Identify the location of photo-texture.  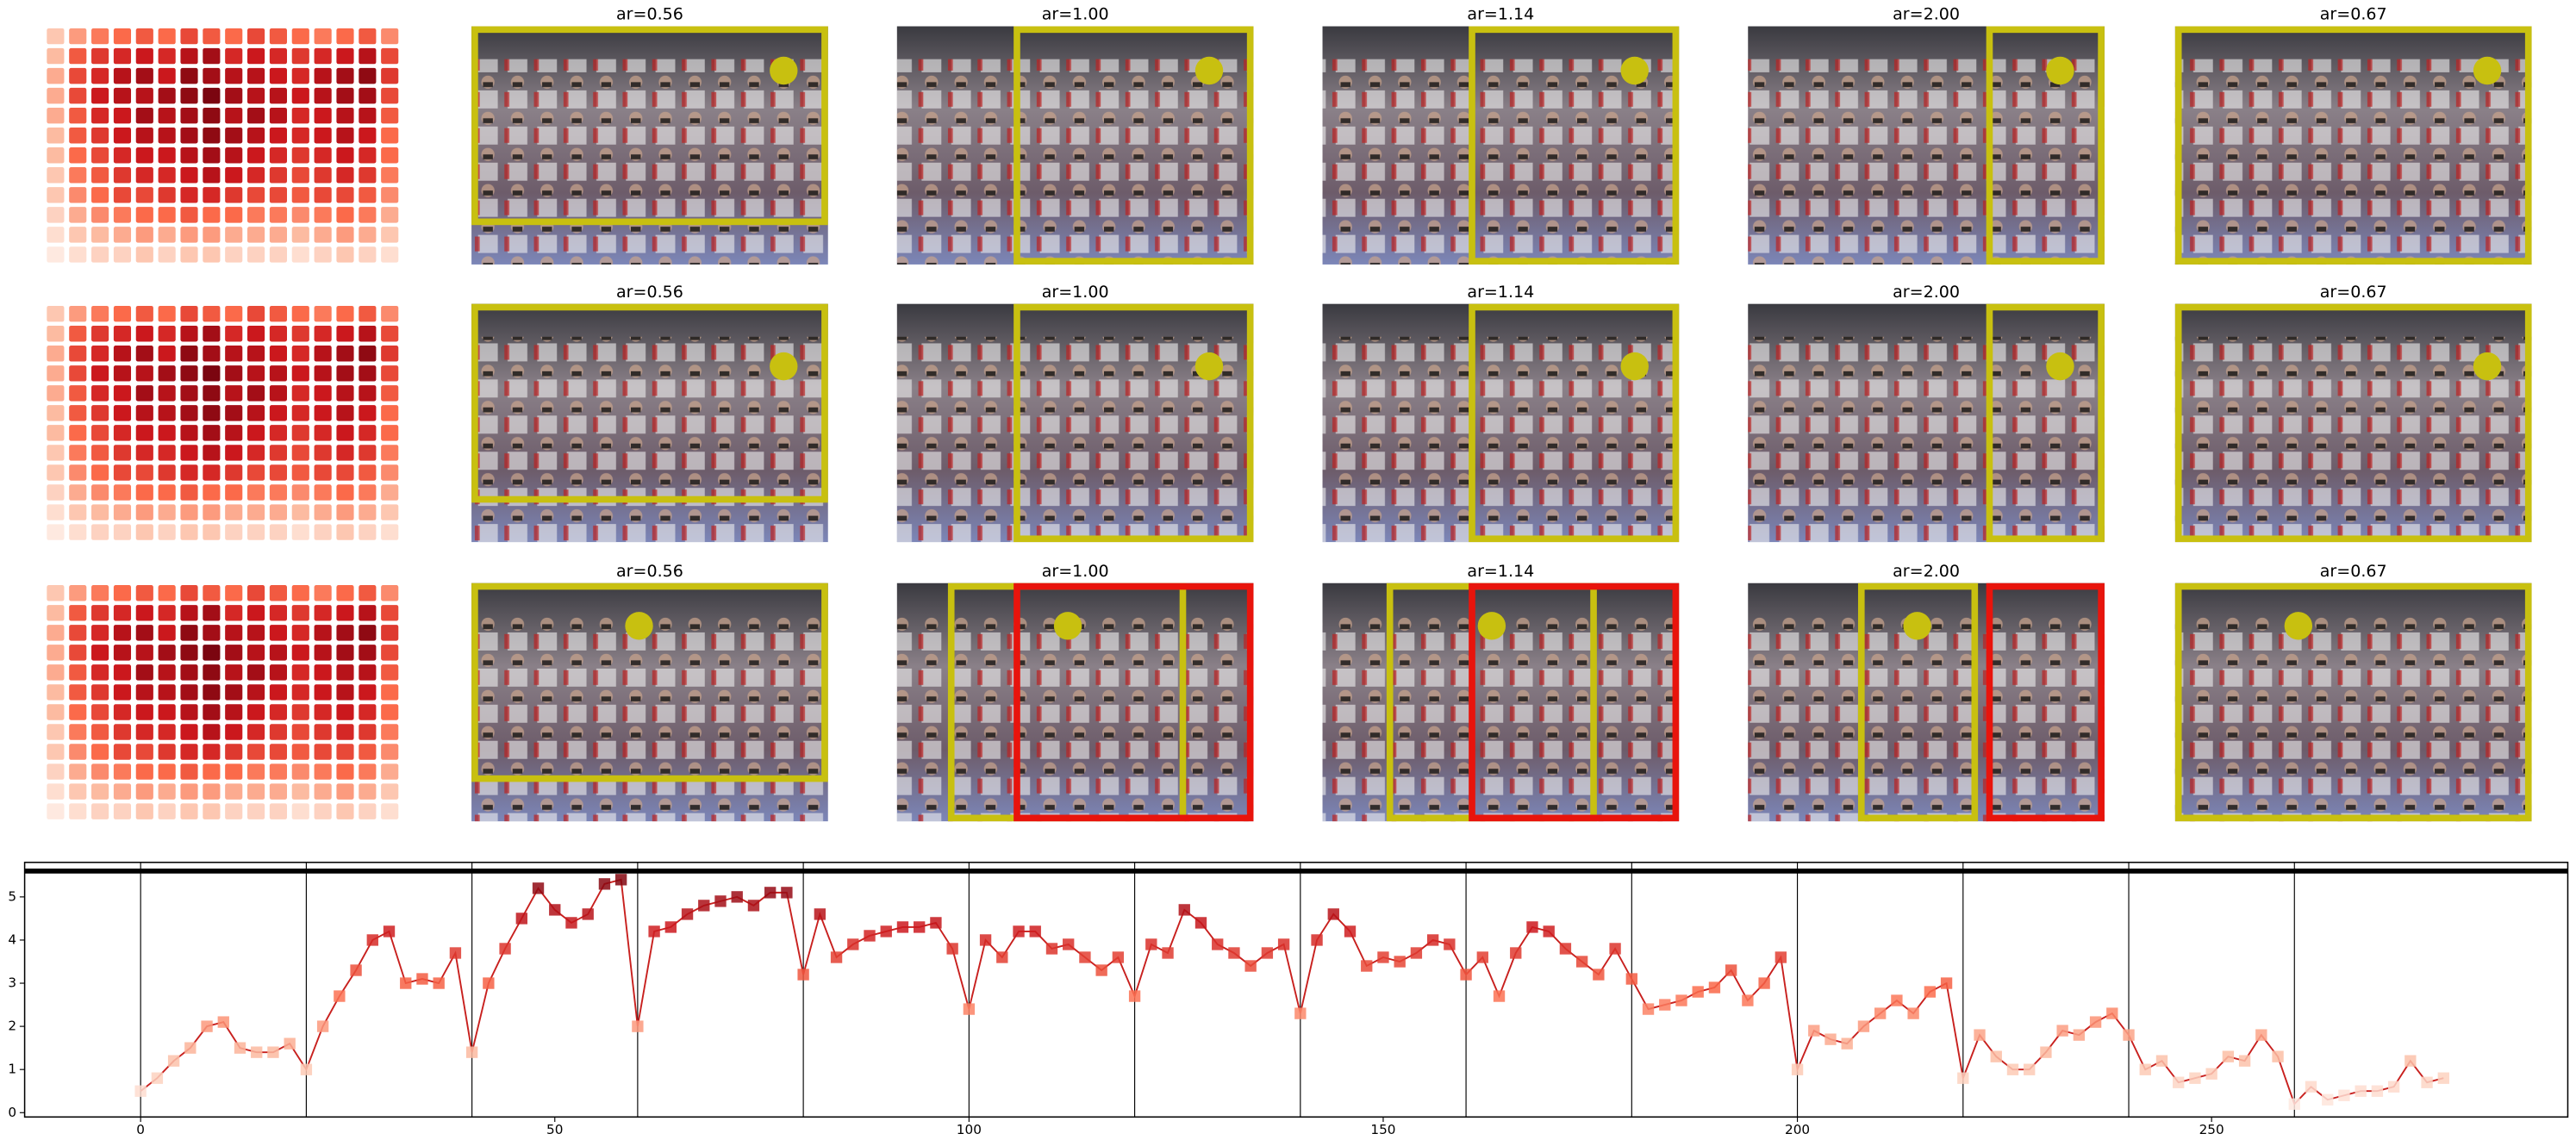
(649, 439).